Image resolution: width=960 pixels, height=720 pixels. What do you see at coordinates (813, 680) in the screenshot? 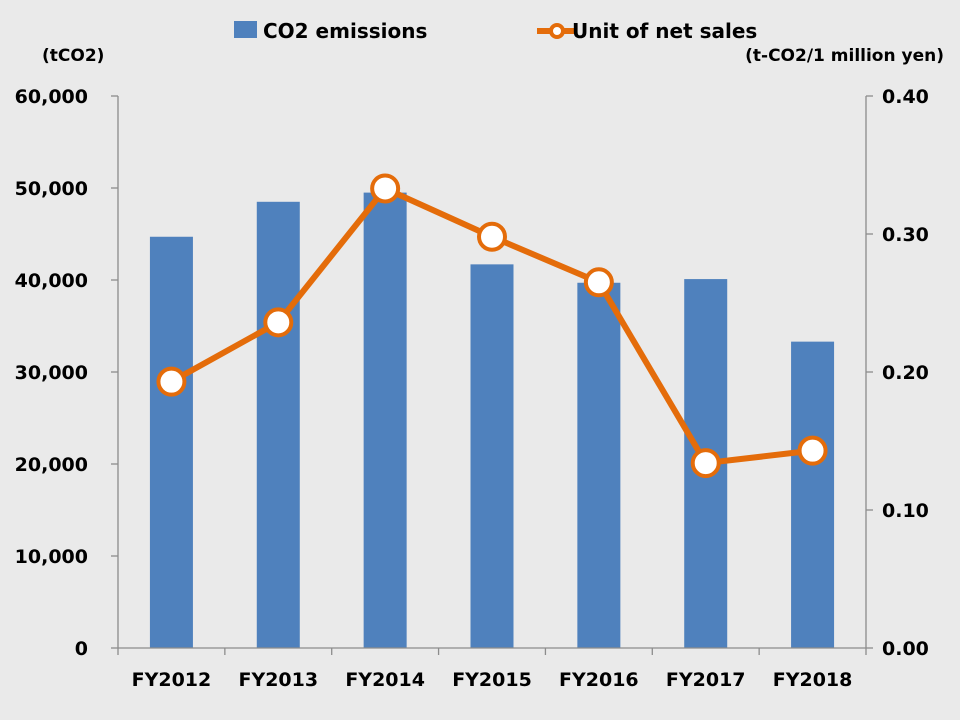
I see `x-tick-label: FY2018` at bounding box center [813, 680].